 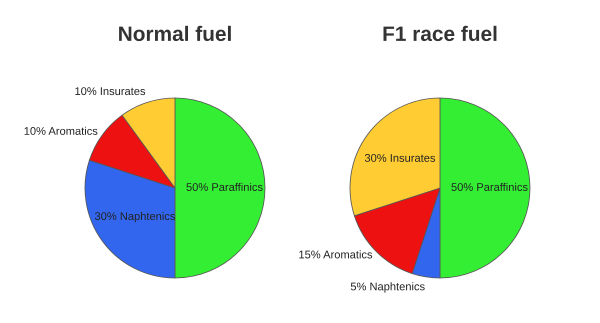 What do you see at coordinates (440, 34) in the screenshot?
I see `chart-title: F1 race fuel` at bounding box center [440, 34].